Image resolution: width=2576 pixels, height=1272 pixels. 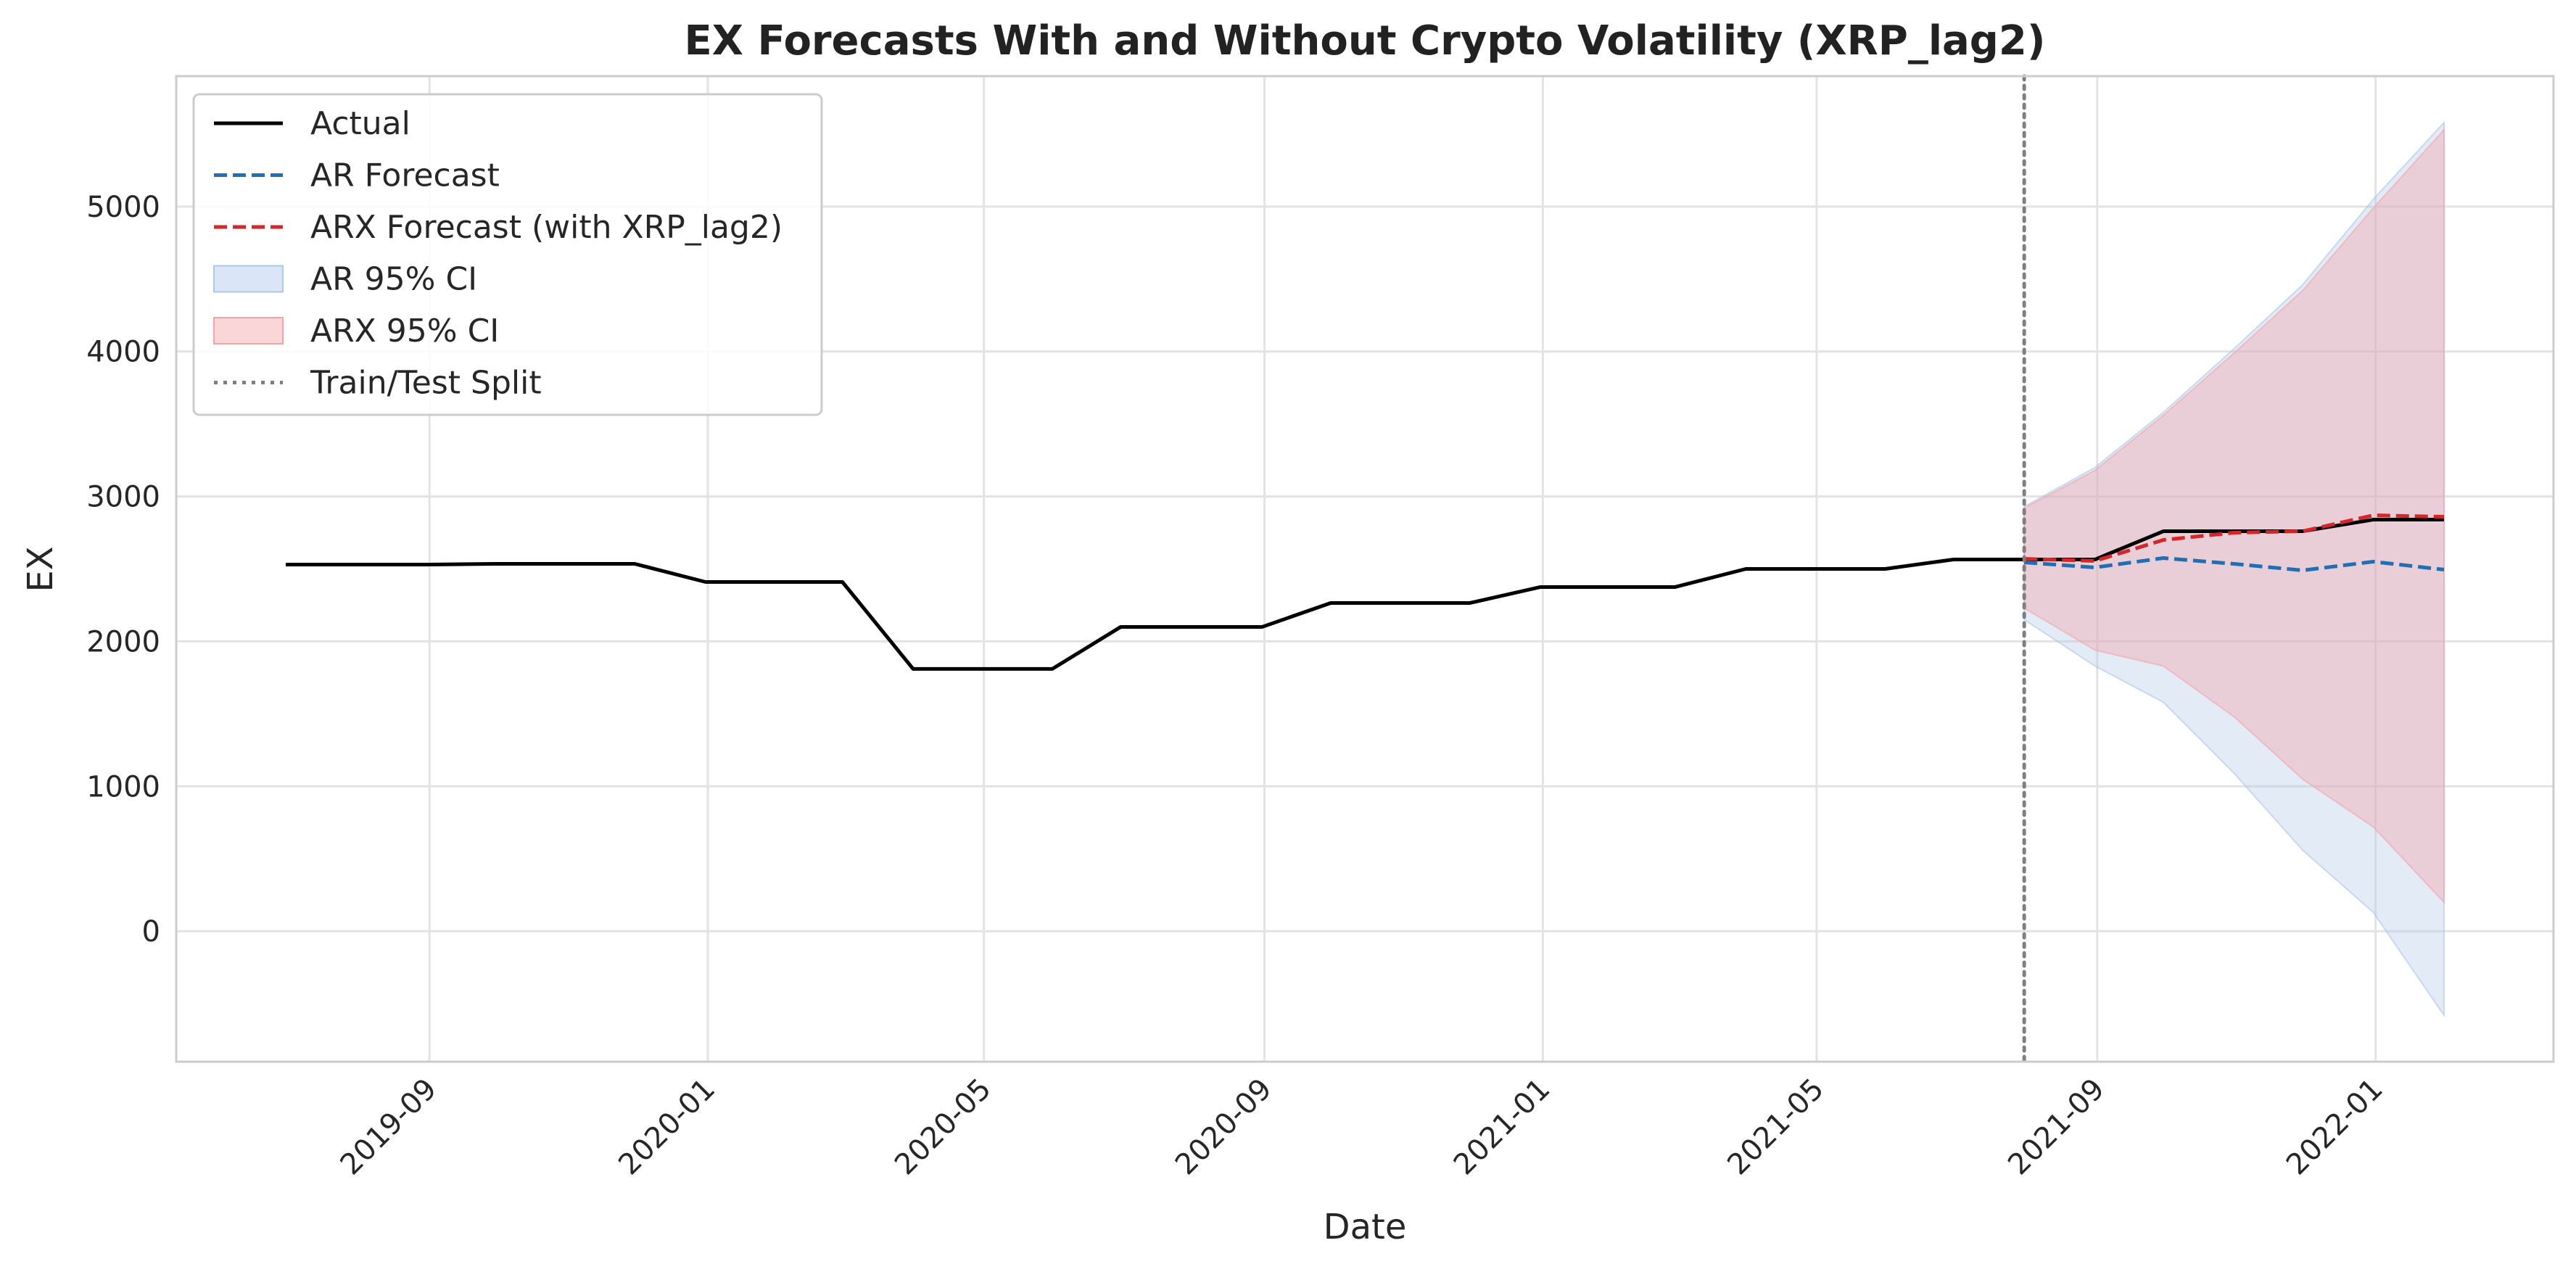 I want to click on legend-frame, so click(x=507, y=255).